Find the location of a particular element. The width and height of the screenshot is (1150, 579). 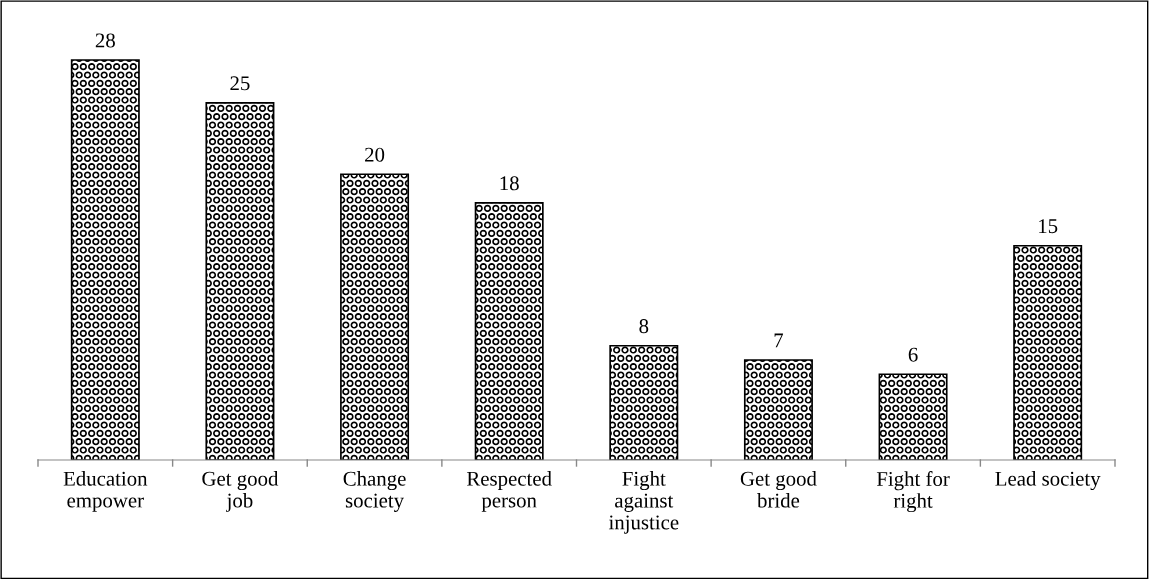

x-tick-label: Change society is located at coordinates (374, 491).